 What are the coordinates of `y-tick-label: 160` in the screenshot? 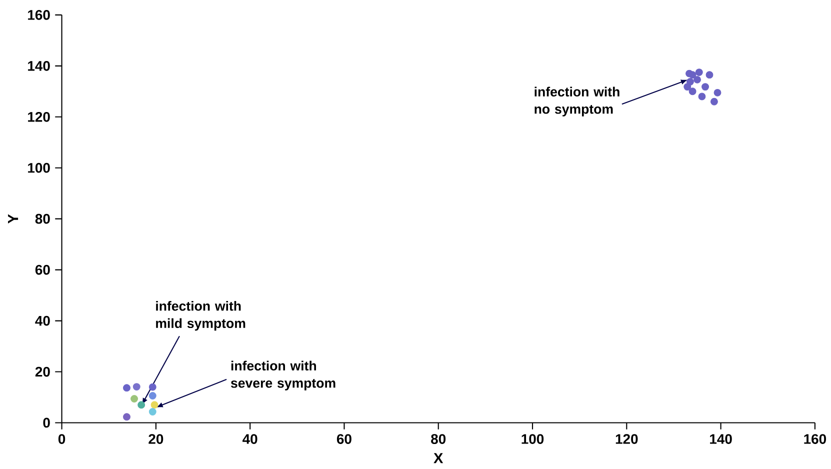 It's located at (39, 15).